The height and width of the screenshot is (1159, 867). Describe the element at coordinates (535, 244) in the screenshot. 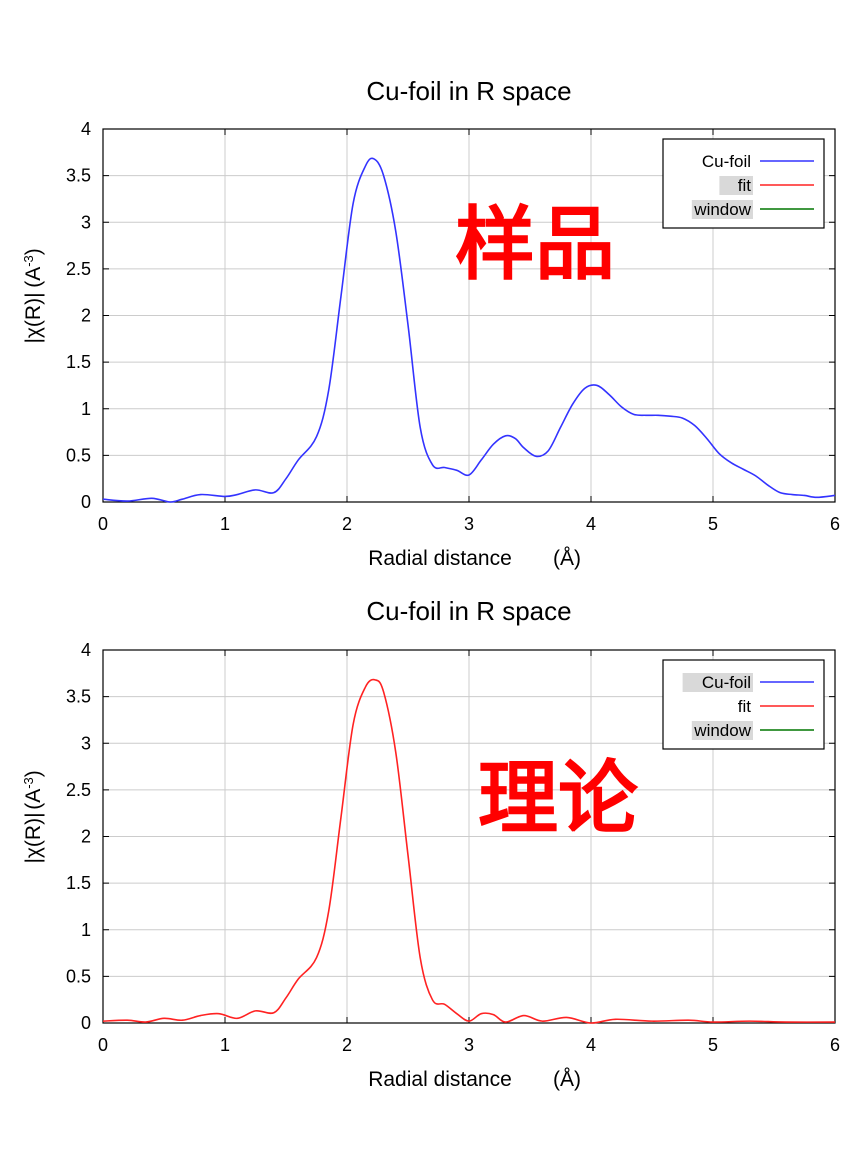

I see `overlay-label: 样品` at that location.